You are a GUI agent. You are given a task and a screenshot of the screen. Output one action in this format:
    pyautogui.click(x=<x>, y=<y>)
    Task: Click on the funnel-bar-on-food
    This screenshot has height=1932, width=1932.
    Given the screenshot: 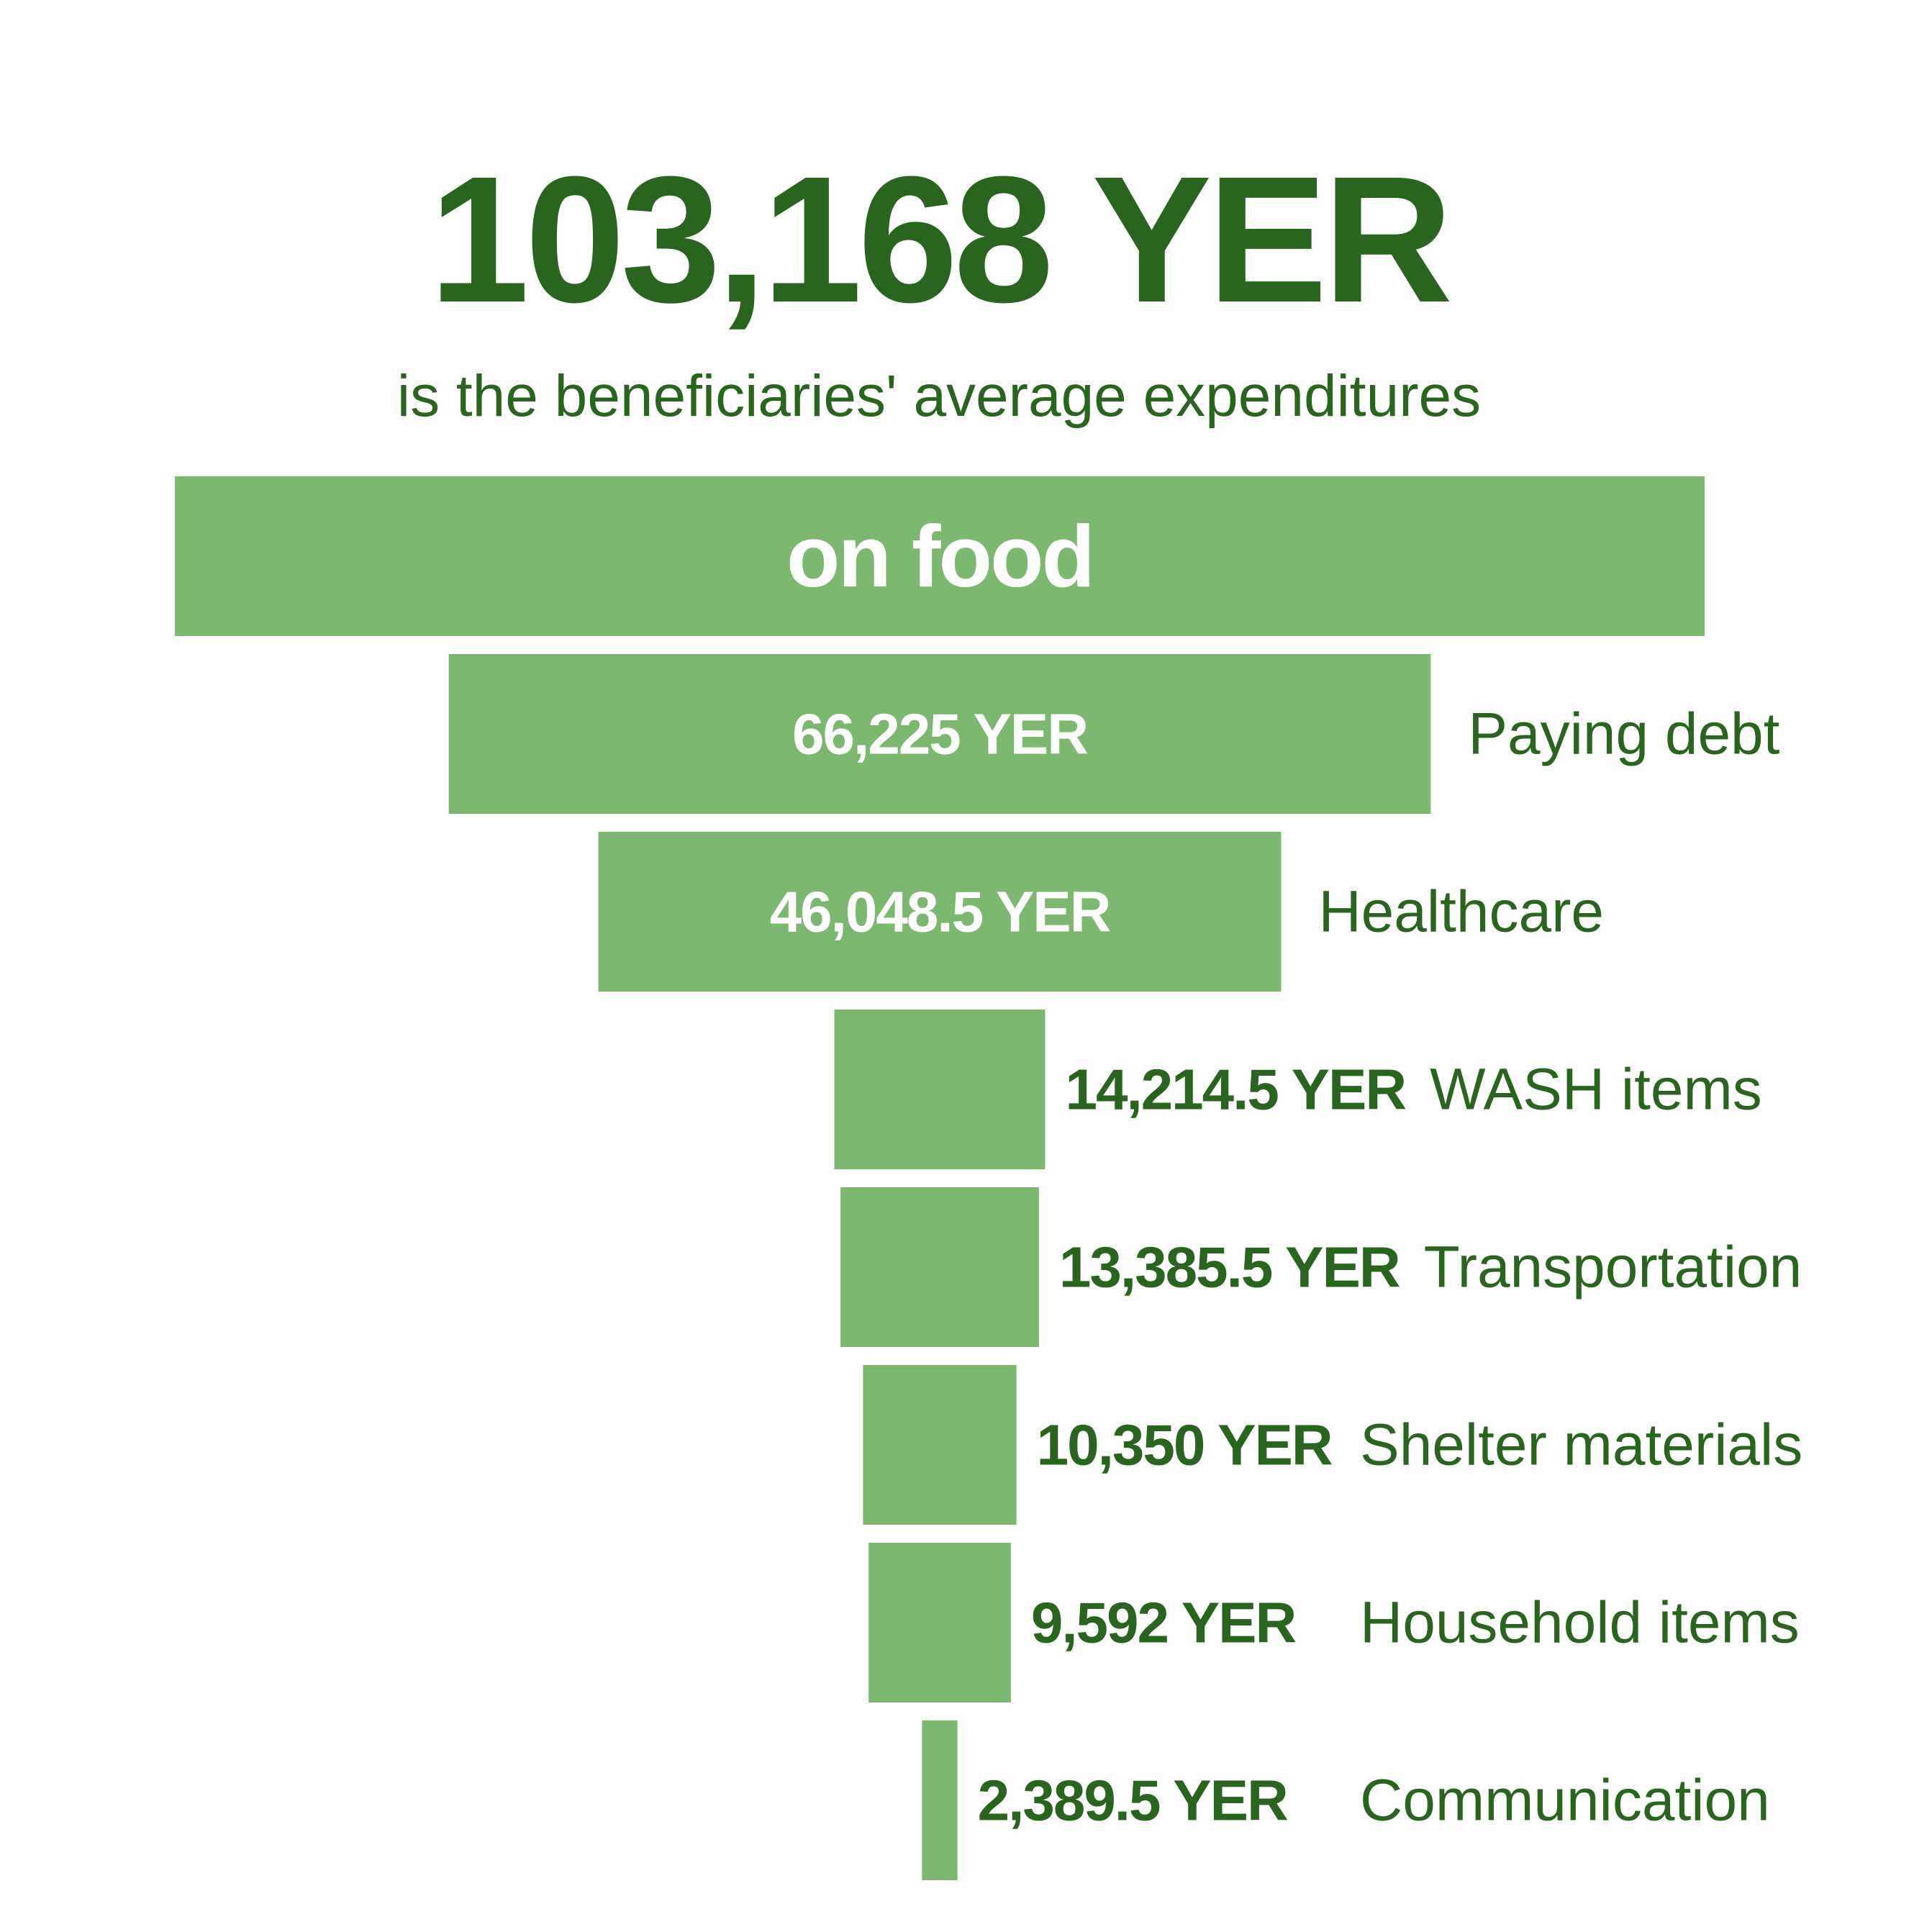 What is the action you would take?
    pyautogui.click(x=940, y=556)
    